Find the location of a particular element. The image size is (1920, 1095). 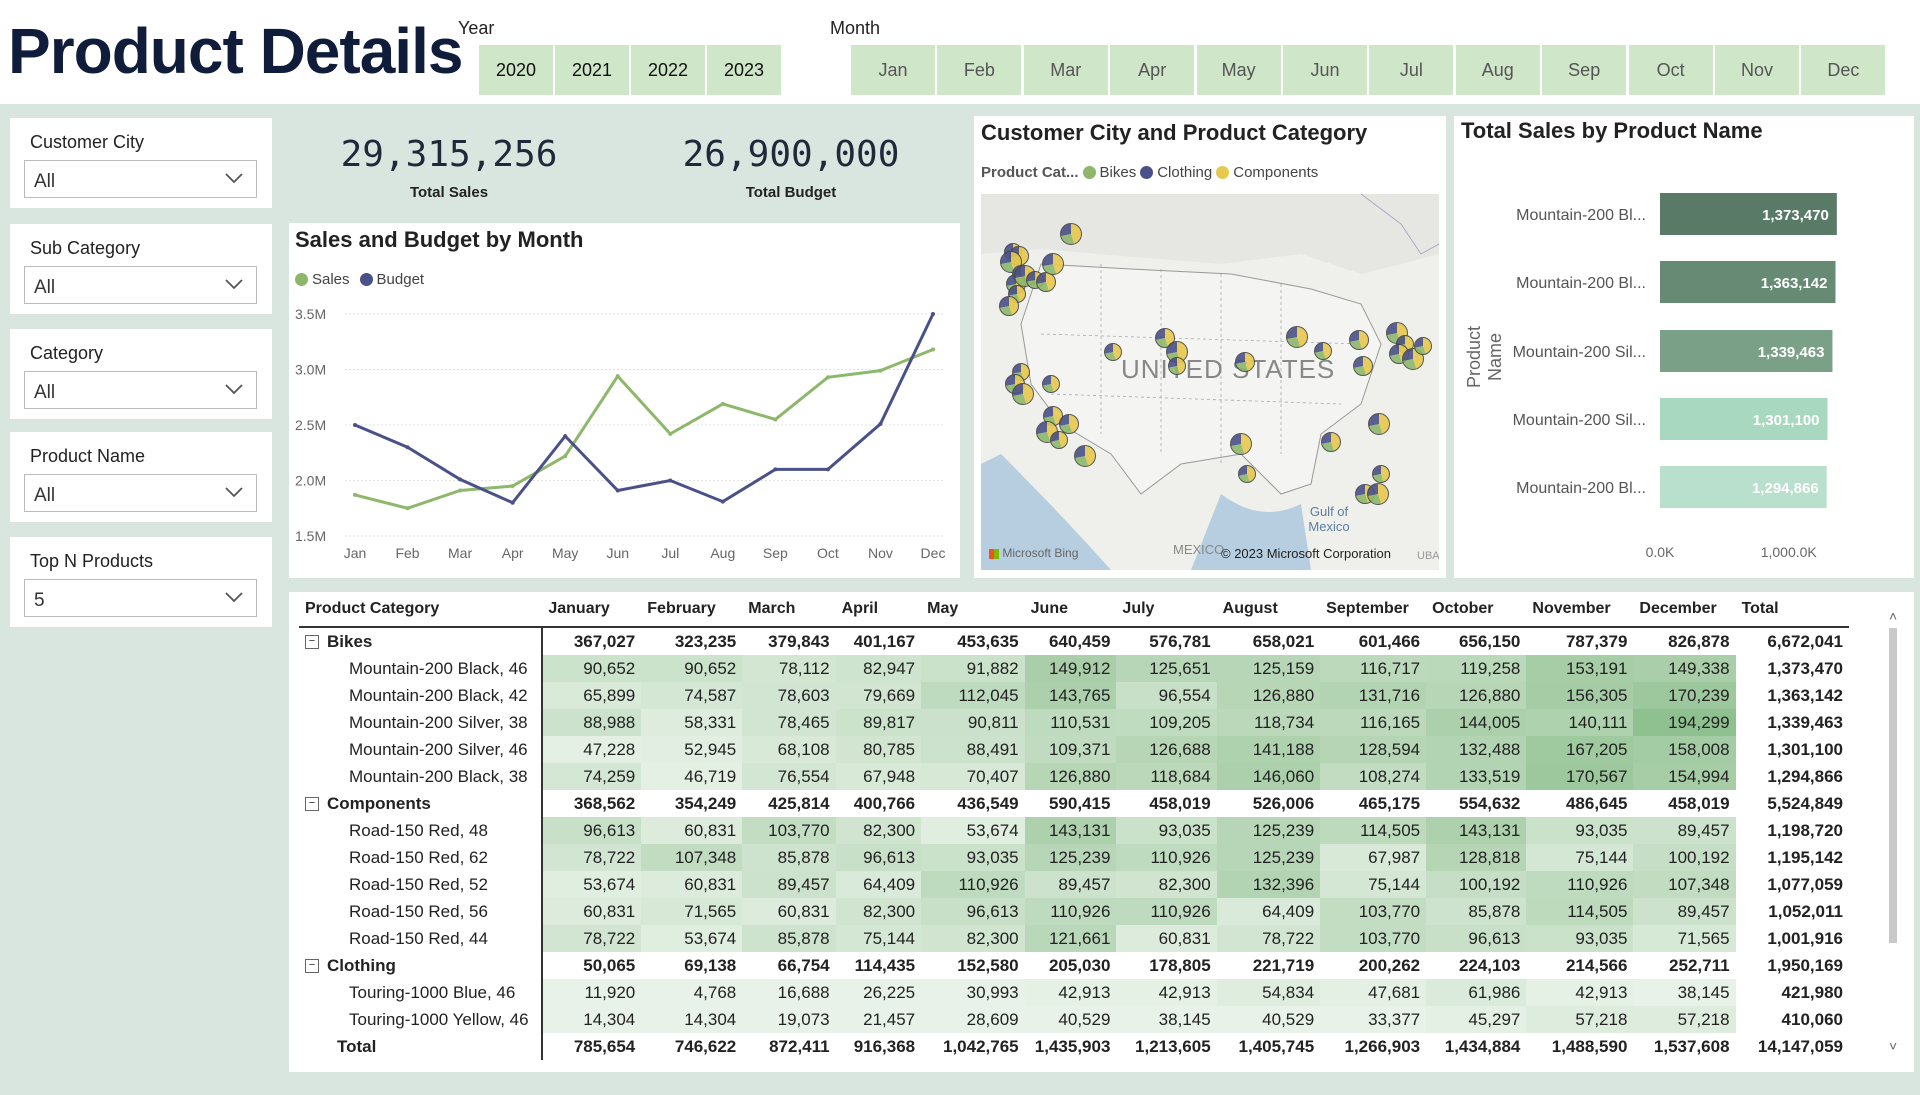

matrix-column-header: November is located at coordinates (1580, 610).